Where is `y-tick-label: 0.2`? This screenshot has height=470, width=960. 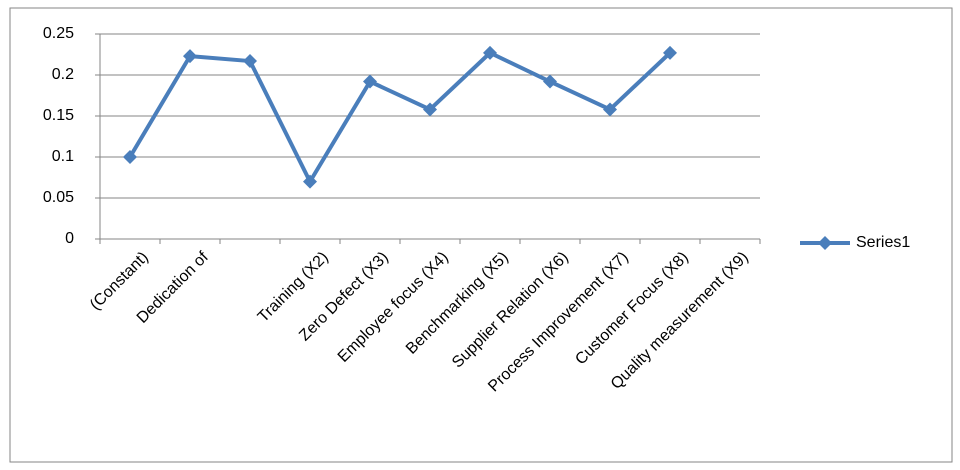
y-tick-label: 0.2 is located at coordinates (63, 74).